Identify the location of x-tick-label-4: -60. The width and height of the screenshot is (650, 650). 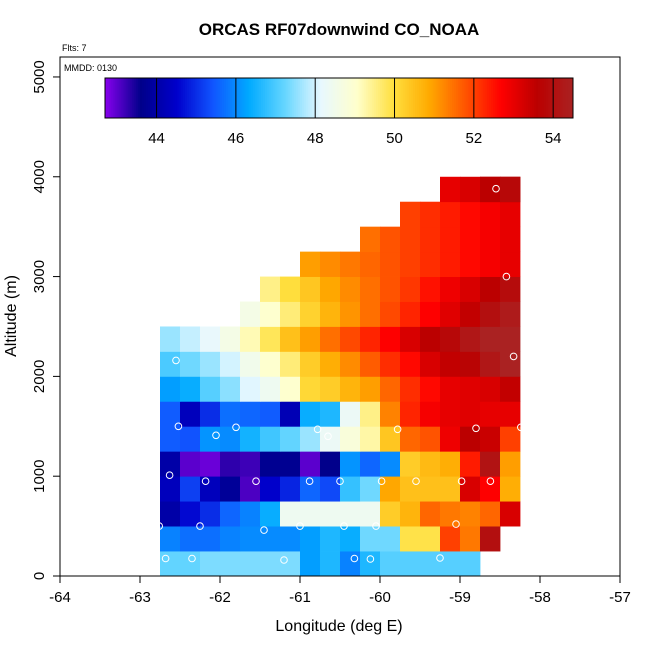
(380, 597).